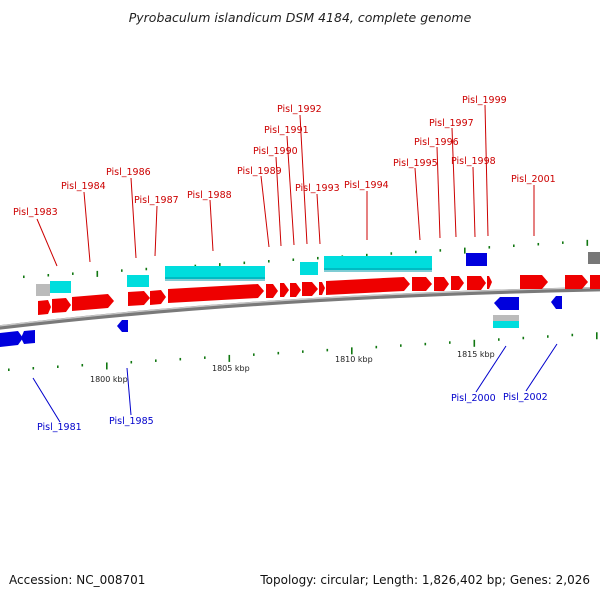 This screenshot has width=600, height=600. Describe the element at coordinates (533, 179) in the screenshot. I see `gene-label: Pisl_2001` at that location.